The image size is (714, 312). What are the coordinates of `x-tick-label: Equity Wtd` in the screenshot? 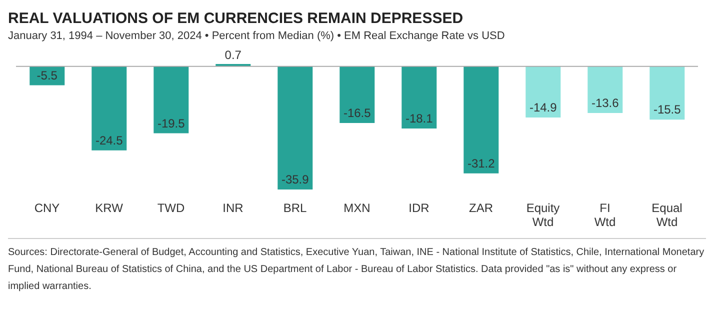 It's located at (543, 215).